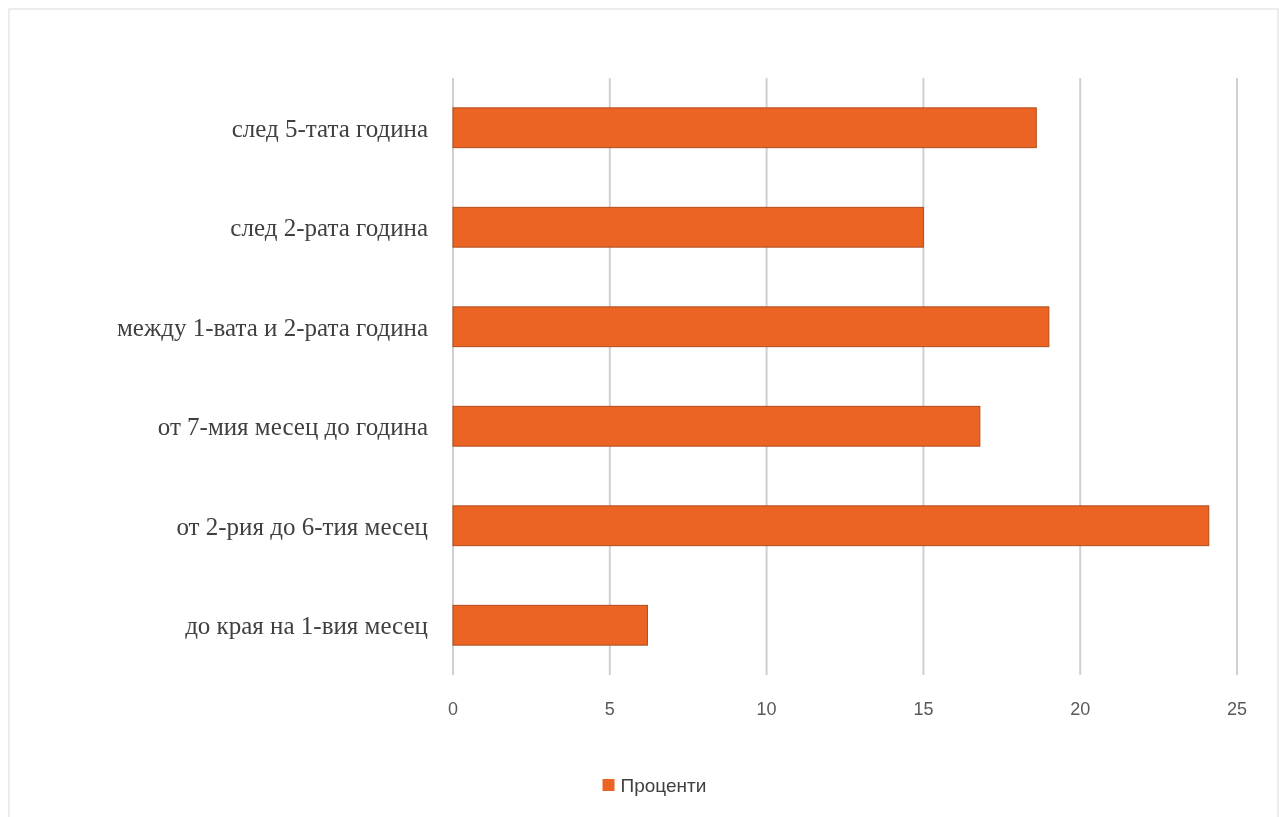 This screenshot has width=1279, height=817. Describe the element at coordinates (272, 327) in the screenshot. I see `y-tick-label: между 1-вата и 2-рата година` at that location.